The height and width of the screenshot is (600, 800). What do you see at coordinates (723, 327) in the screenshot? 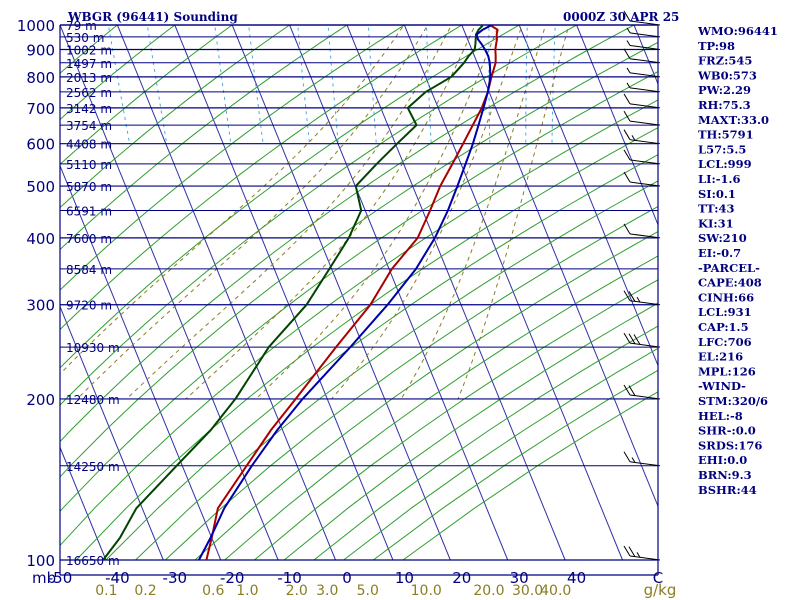
I see `index-value: CAP:1.5` at bounding box center [723, 327].